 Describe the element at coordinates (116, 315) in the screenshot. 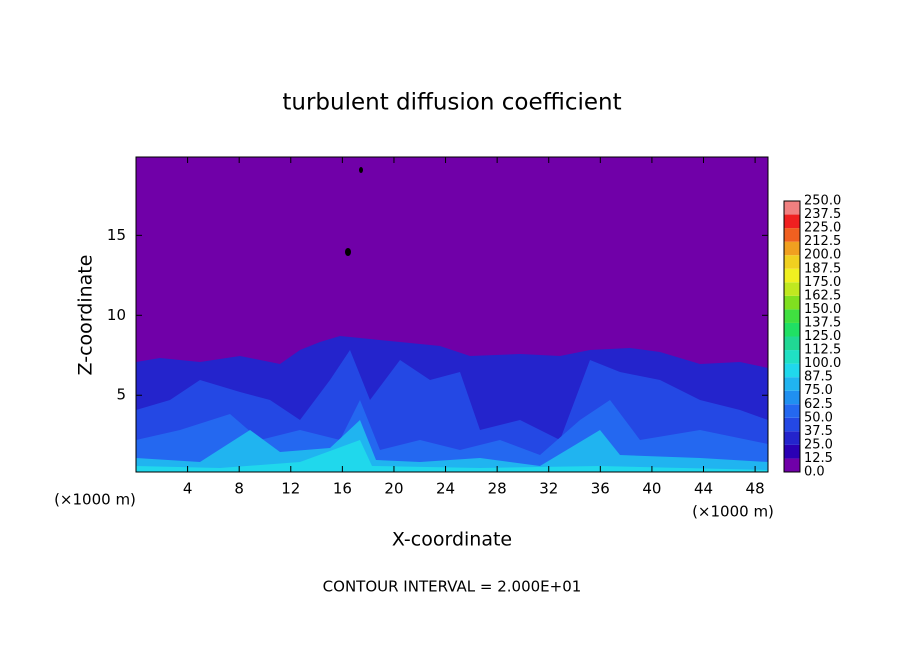

I see `y-tick-label: 10` at that location.